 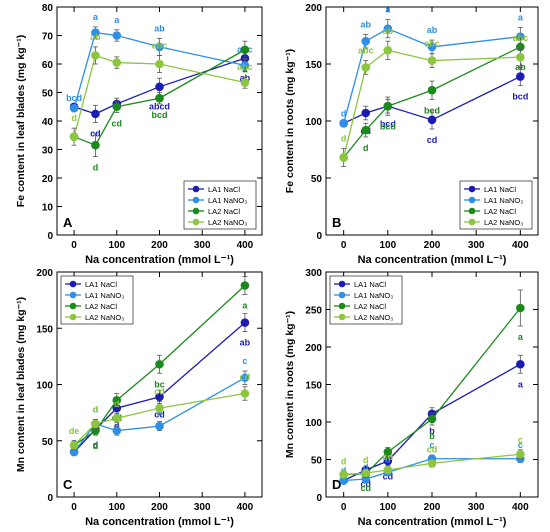 What do you see at coordinates (48, 442) in the screenshot?
I see `y-tick-label: 50` at bounding box center [48, 442].